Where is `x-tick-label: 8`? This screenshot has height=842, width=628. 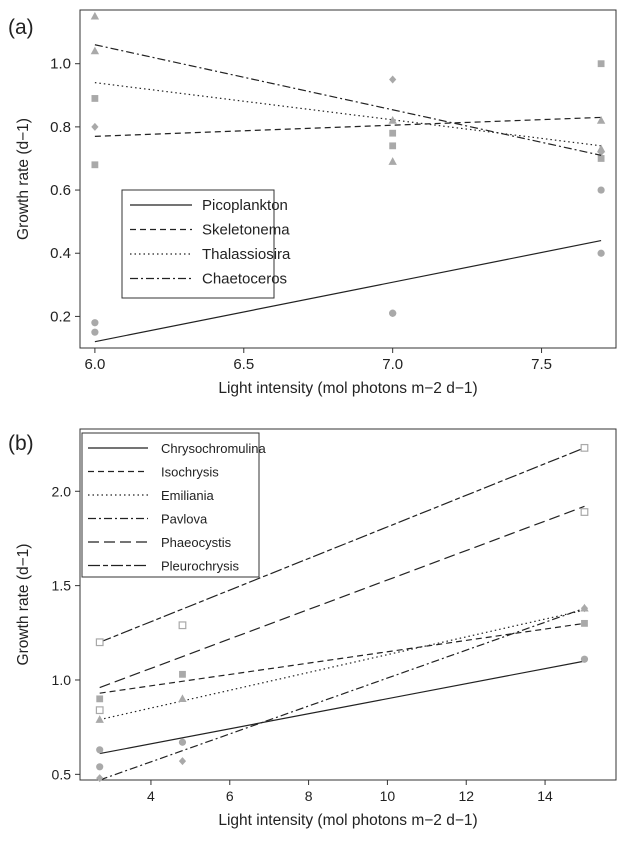 x-tick-label: 8 is located at coordinates (309, 796).